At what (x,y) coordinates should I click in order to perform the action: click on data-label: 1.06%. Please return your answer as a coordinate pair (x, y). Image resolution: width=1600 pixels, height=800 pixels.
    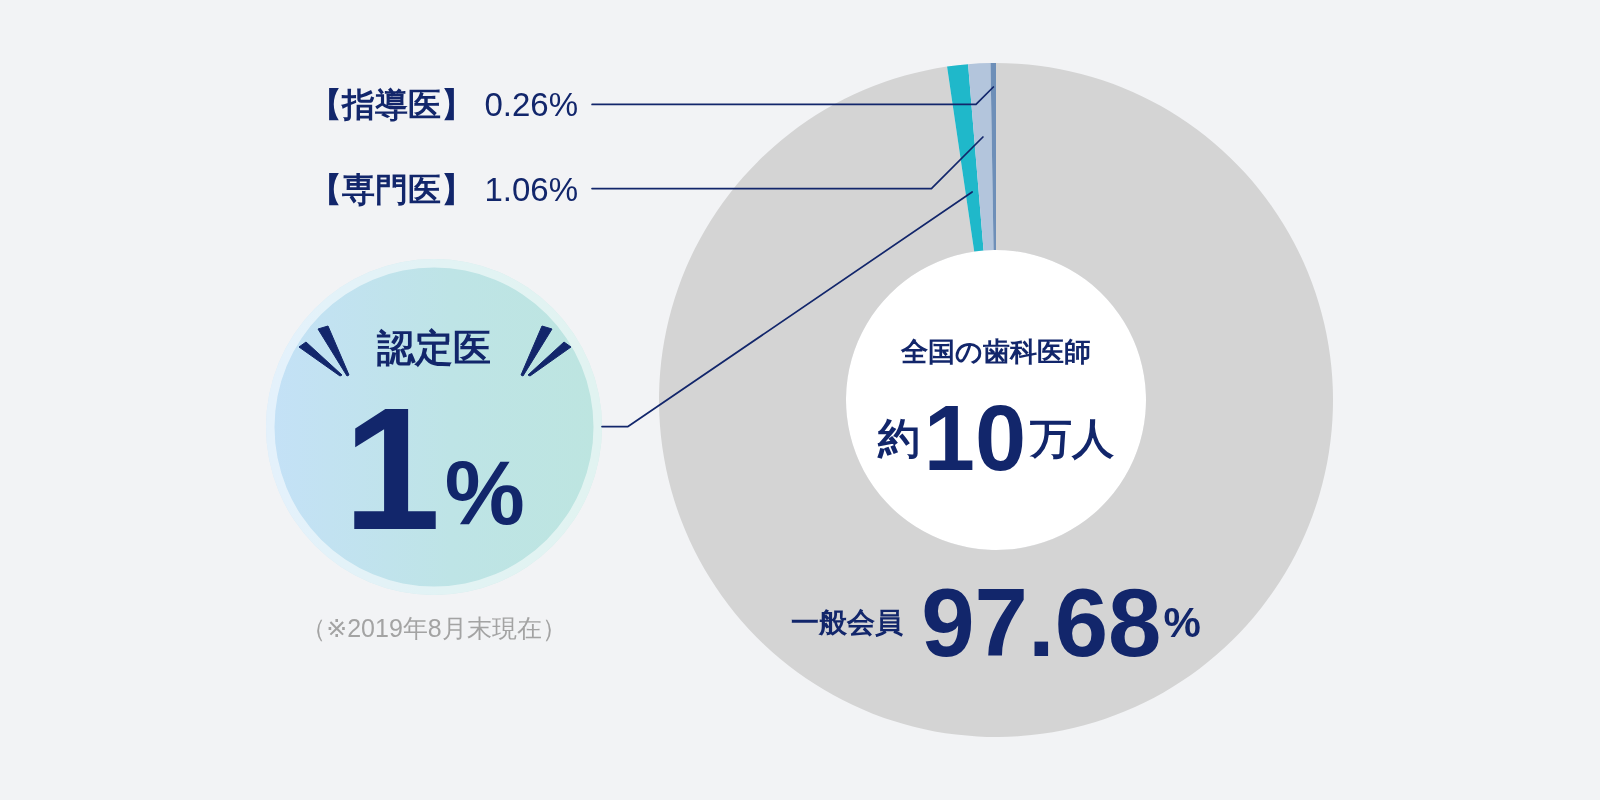
    Looking at the image, I should click on (531, 189).